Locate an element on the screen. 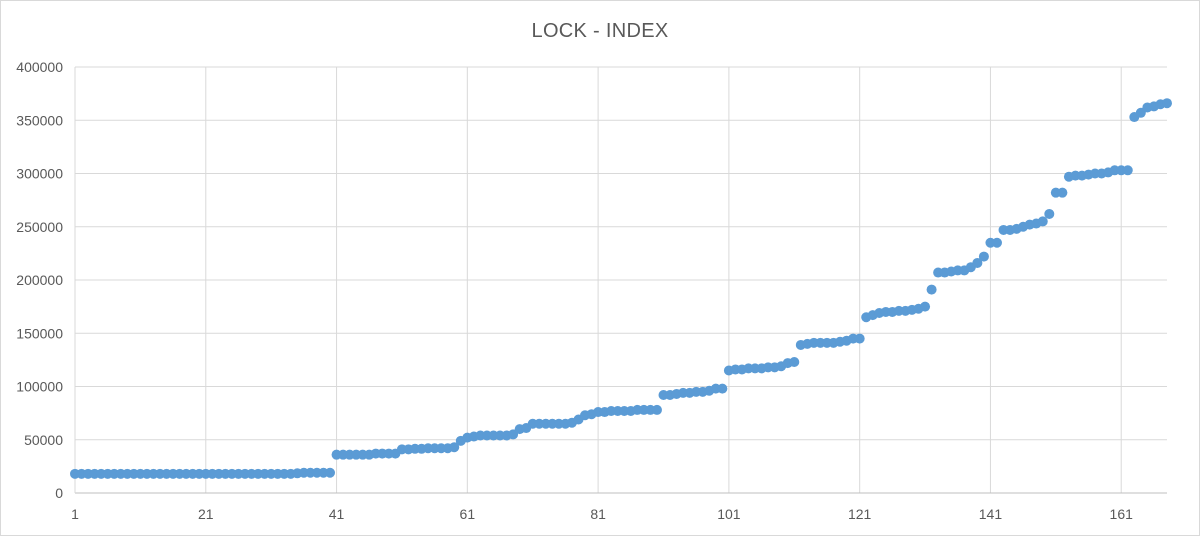 This screenshot has width=1200, height=536. y-tick-label: 350000 is located at coordinates (39, 120).